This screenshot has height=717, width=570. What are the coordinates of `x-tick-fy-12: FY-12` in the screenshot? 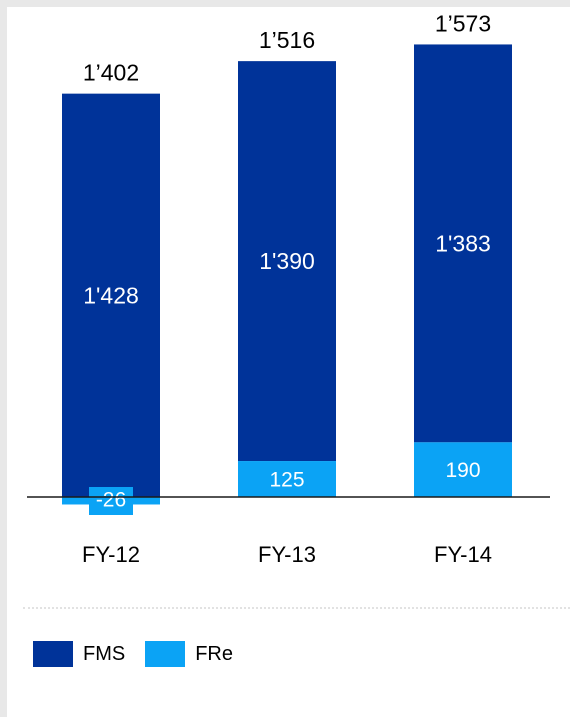 It's located at (111, 554).